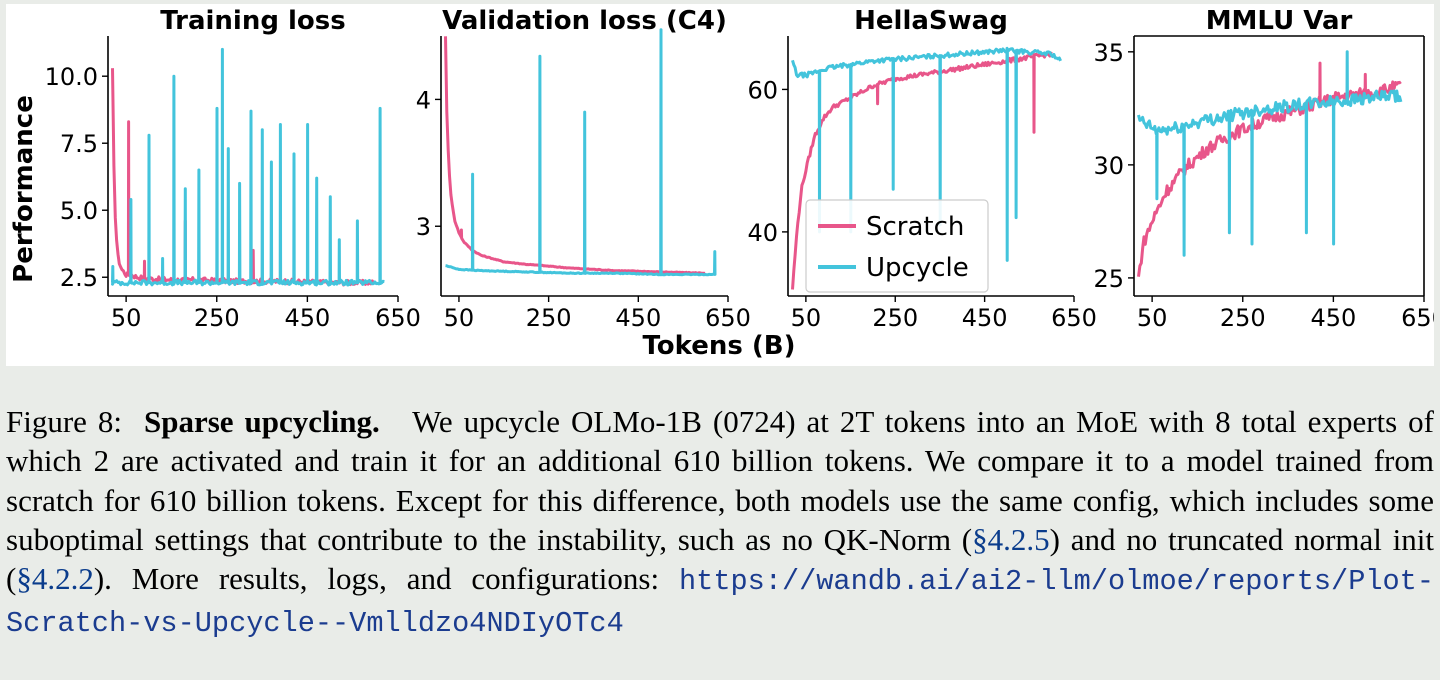 The width and height of the screenshot is (1440, 680). I want to click on section-ref-link-2: §4.2.2, so click(55, 579).